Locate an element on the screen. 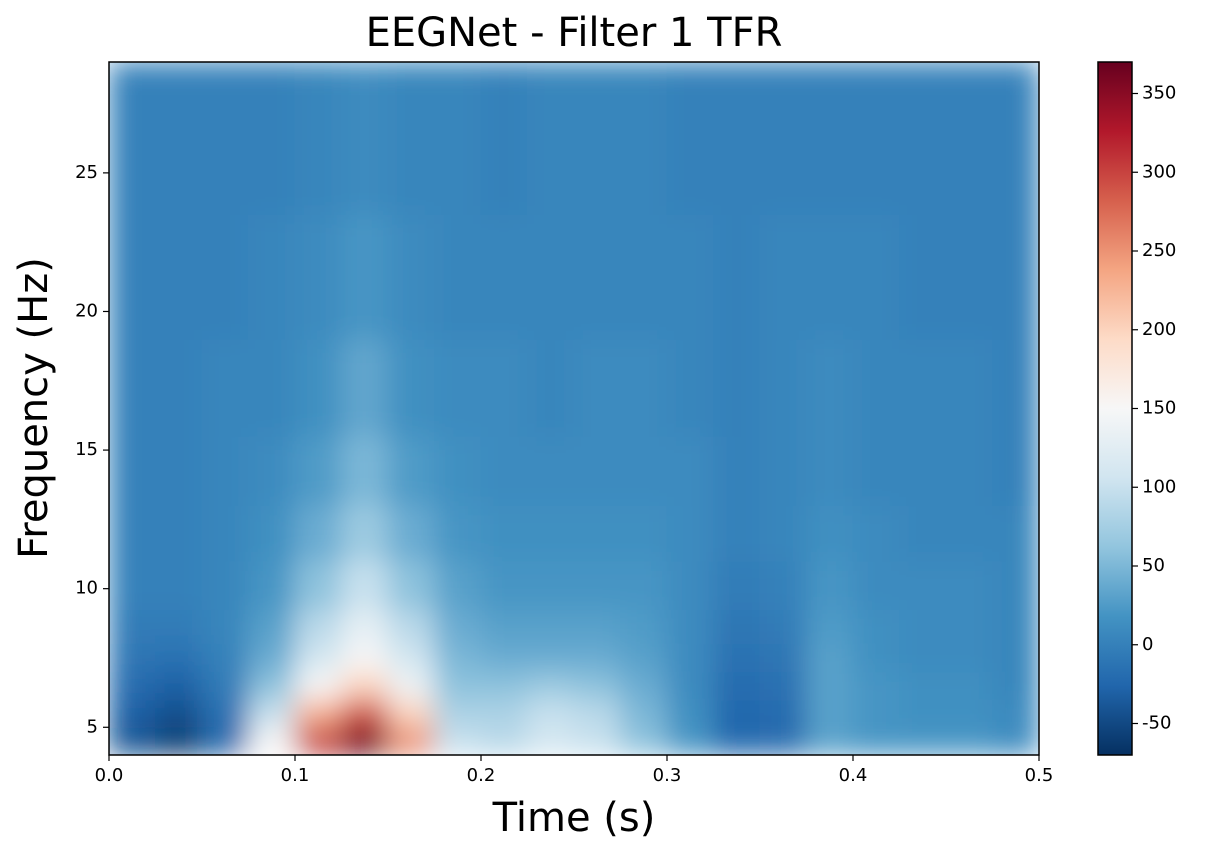 Image resolution: width=1205 pixels, height=858 pixels. y-tick-label: 20 is located at coordinates (86, 310).